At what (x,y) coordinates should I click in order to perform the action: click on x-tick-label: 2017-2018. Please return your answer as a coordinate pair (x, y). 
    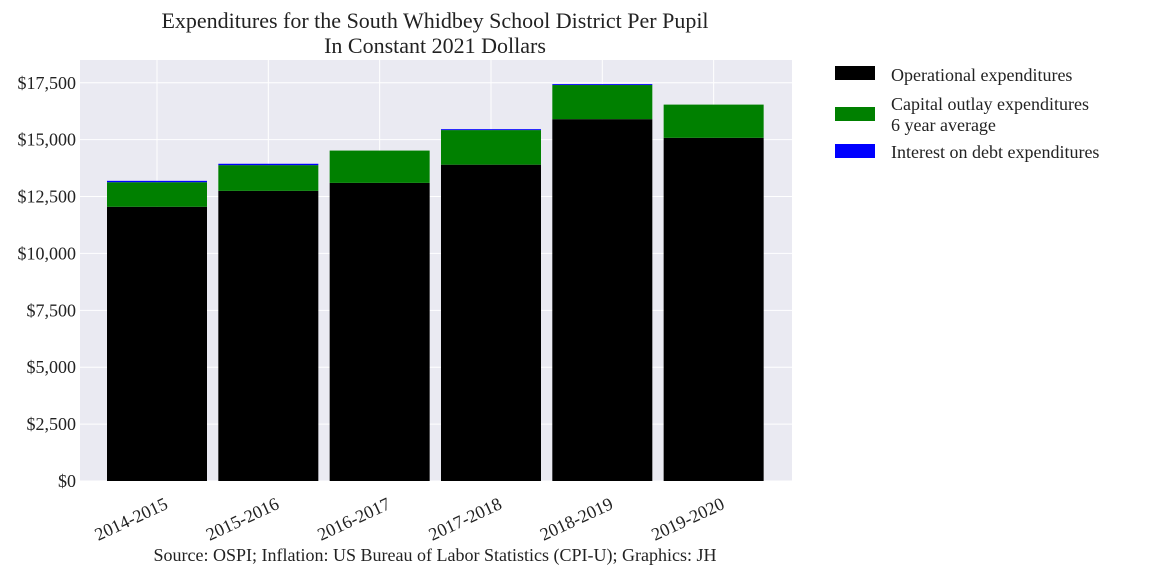
    Looking at the image, I should click on (465, 518).